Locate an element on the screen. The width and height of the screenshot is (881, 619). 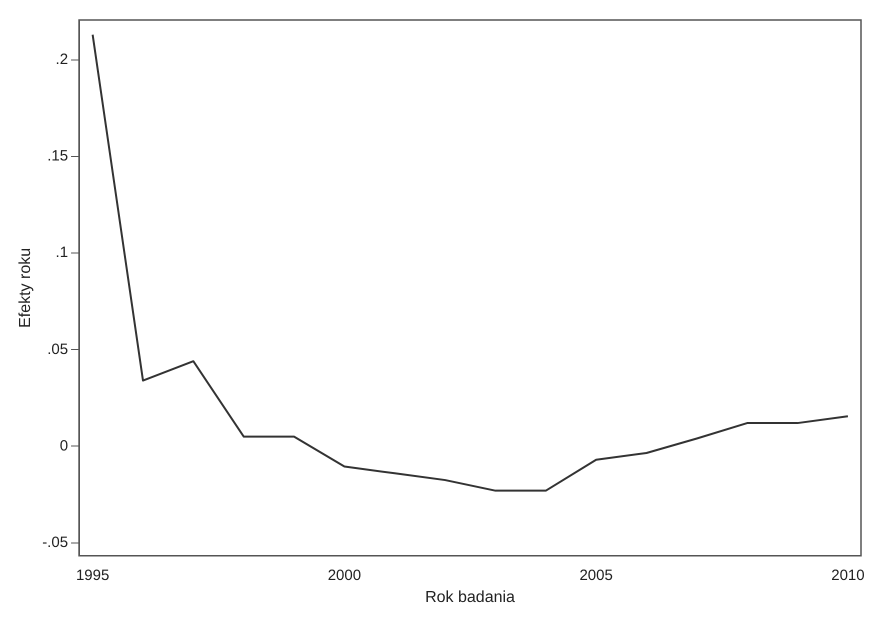
y-tick-label: .2 is located at coordinates (62, 59).